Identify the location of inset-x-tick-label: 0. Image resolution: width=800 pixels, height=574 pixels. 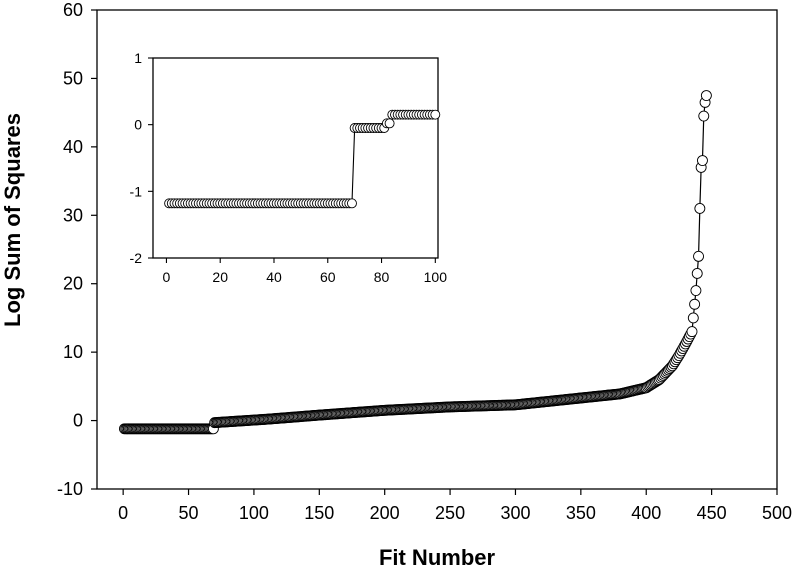
(167, 277).